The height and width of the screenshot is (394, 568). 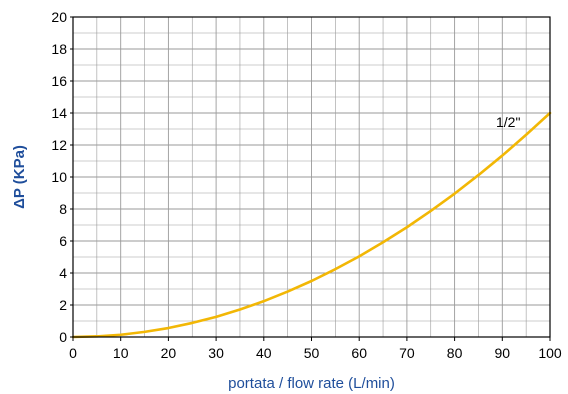 What do you see at coordinates (407, 353) in the screenshot?
I see `x-tick-label: 70` at bounding box center [407, 353].